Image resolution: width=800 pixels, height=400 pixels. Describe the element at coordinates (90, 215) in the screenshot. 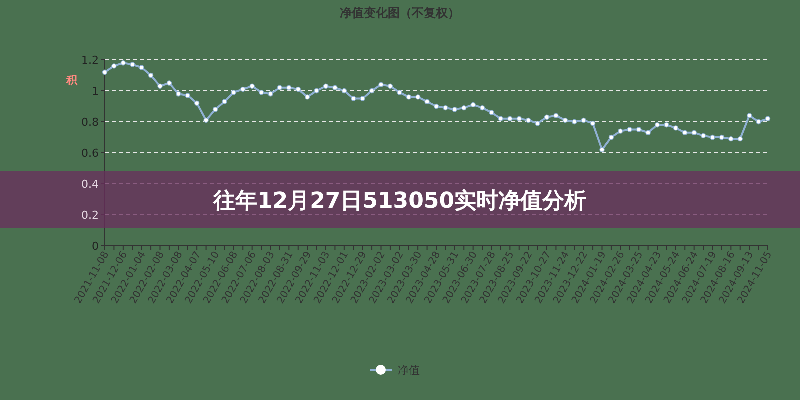

I see `y-tick-label: 0.2` at that location.